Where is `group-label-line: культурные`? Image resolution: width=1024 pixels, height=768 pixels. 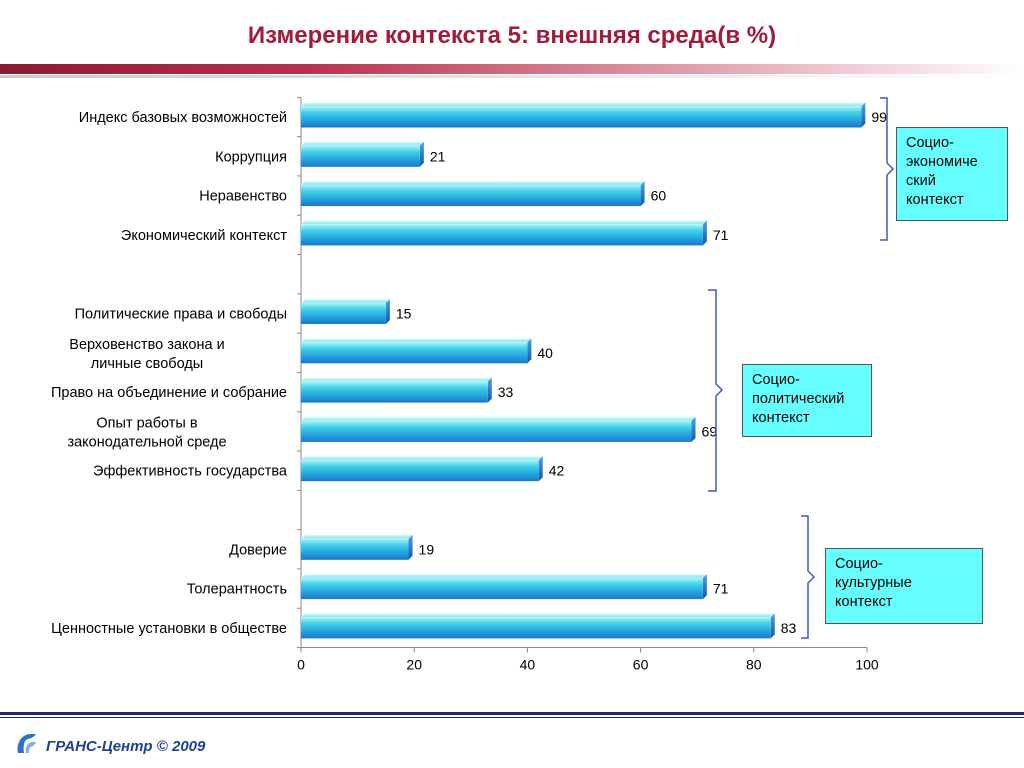
group-label-line: культурные is located at coordinates (873, 583).